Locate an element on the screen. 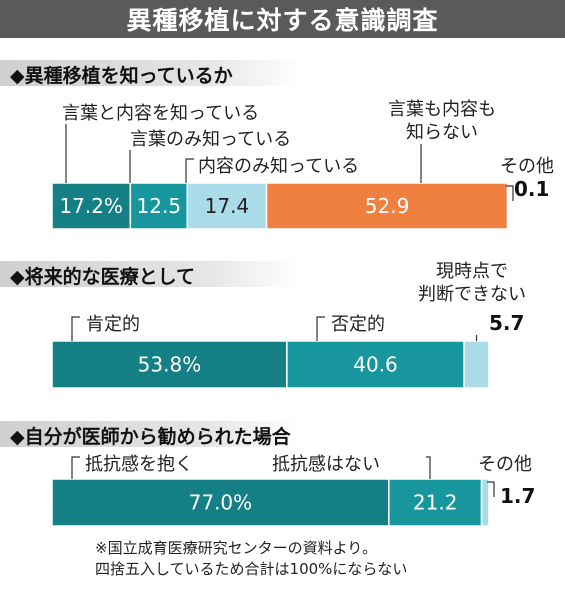 This screenshot has height=600, width=565. section-3-heading: ◆自分が医師から勧められた場合 is located at coordinates (150, 435).